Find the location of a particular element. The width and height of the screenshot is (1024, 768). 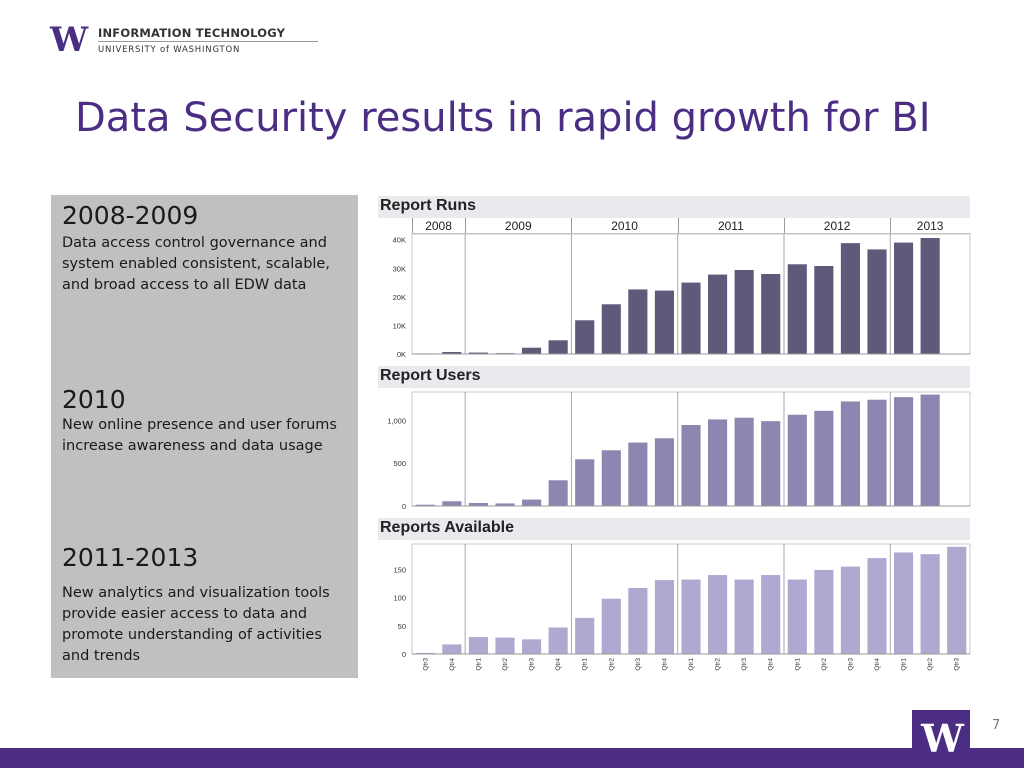

y-tick-label: 150 is located at coordinates (399, 569).